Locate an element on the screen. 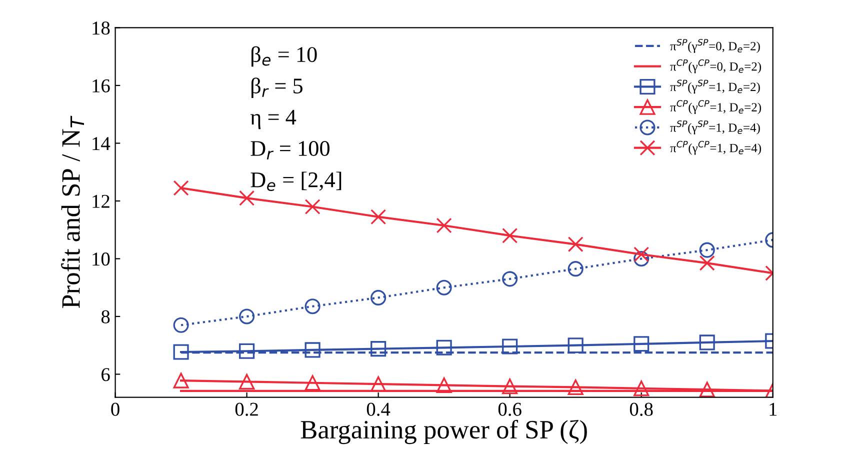 Image resolution: width=854 pixels, height=462 pixels. x-tick-label: 0.2 is located at coordinates (246, 409).